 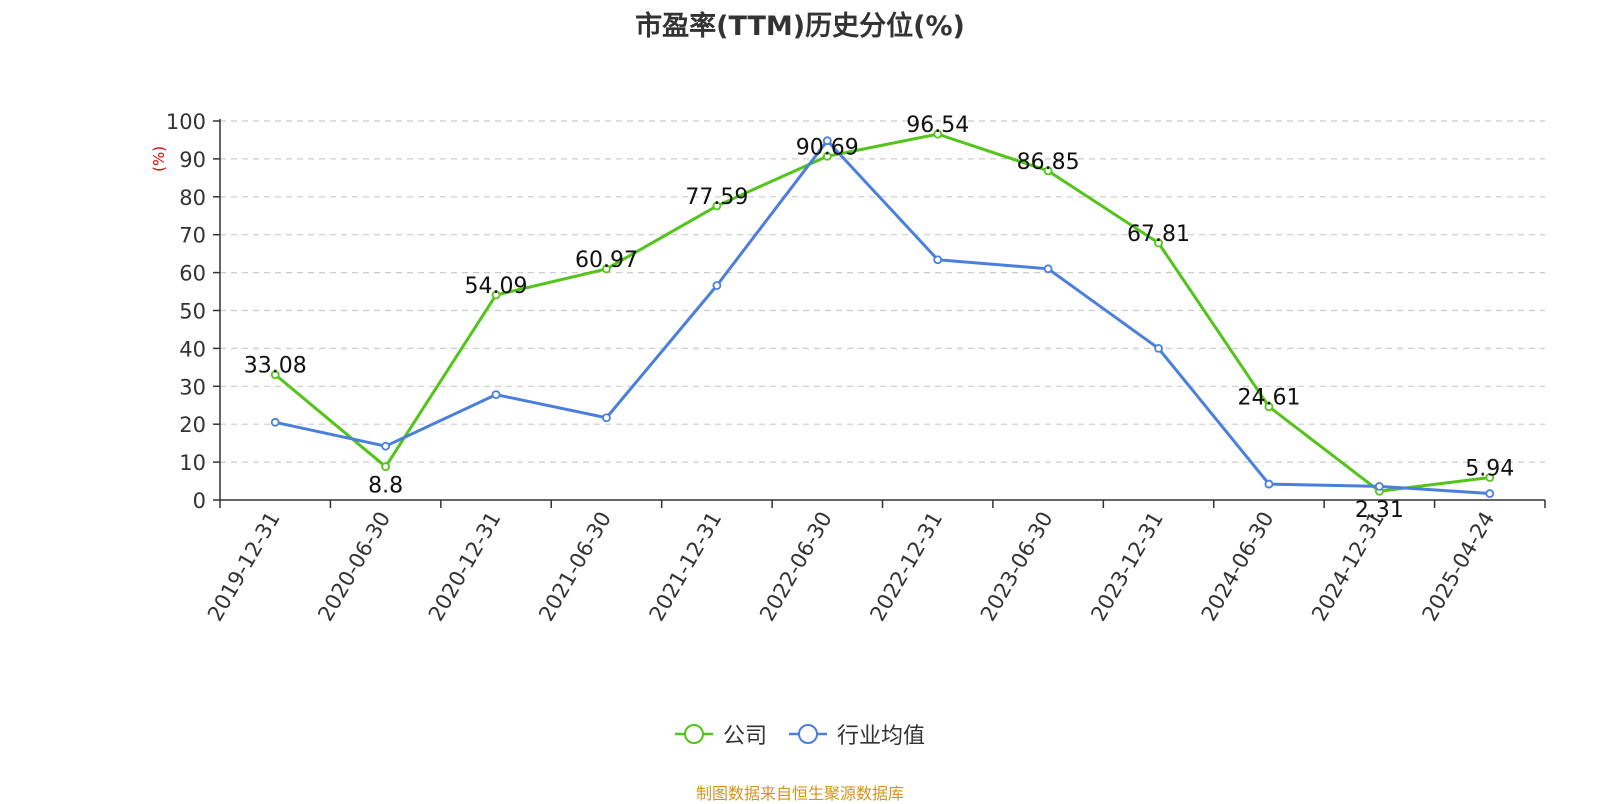 I want to click on legend-item-industry: 行业均值, so click(x=857, y=734).